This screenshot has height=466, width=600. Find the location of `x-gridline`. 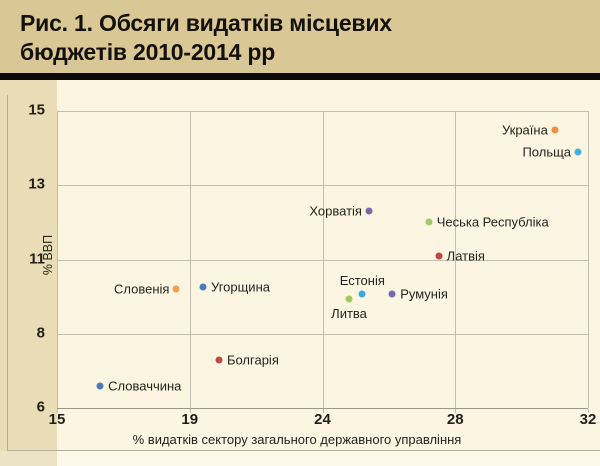

x-gridline is located at coordinates (588, 259).